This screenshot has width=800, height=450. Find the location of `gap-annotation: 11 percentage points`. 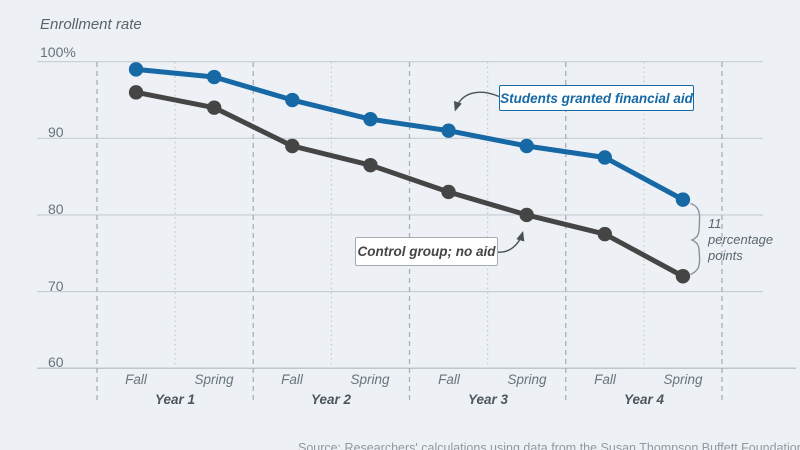

gap-annotation: 11 percentage points is located at coordinates (741, 239).